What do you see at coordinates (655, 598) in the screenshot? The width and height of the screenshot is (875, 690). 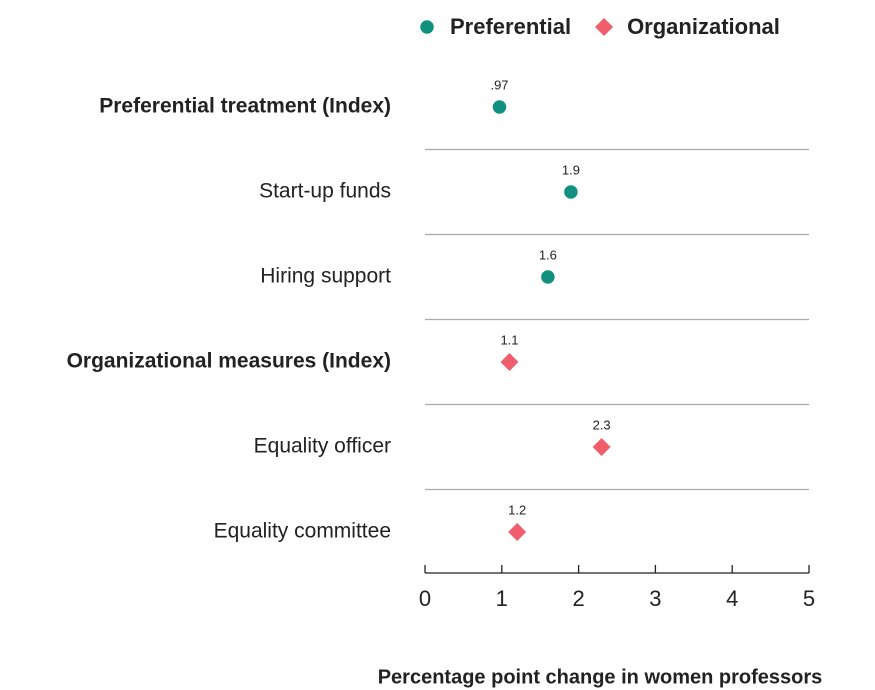 I see `x-tick-label: 3` at bounding box center [655, 598].